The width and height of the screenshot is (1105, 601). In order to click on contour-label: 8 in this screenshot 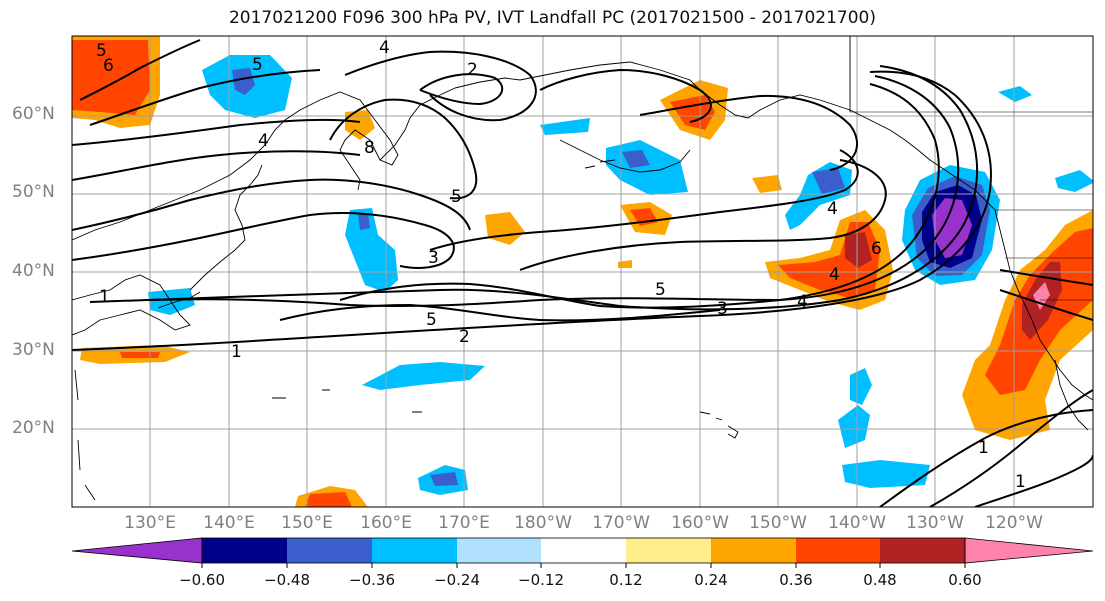, I will do `click(369, 148)`.